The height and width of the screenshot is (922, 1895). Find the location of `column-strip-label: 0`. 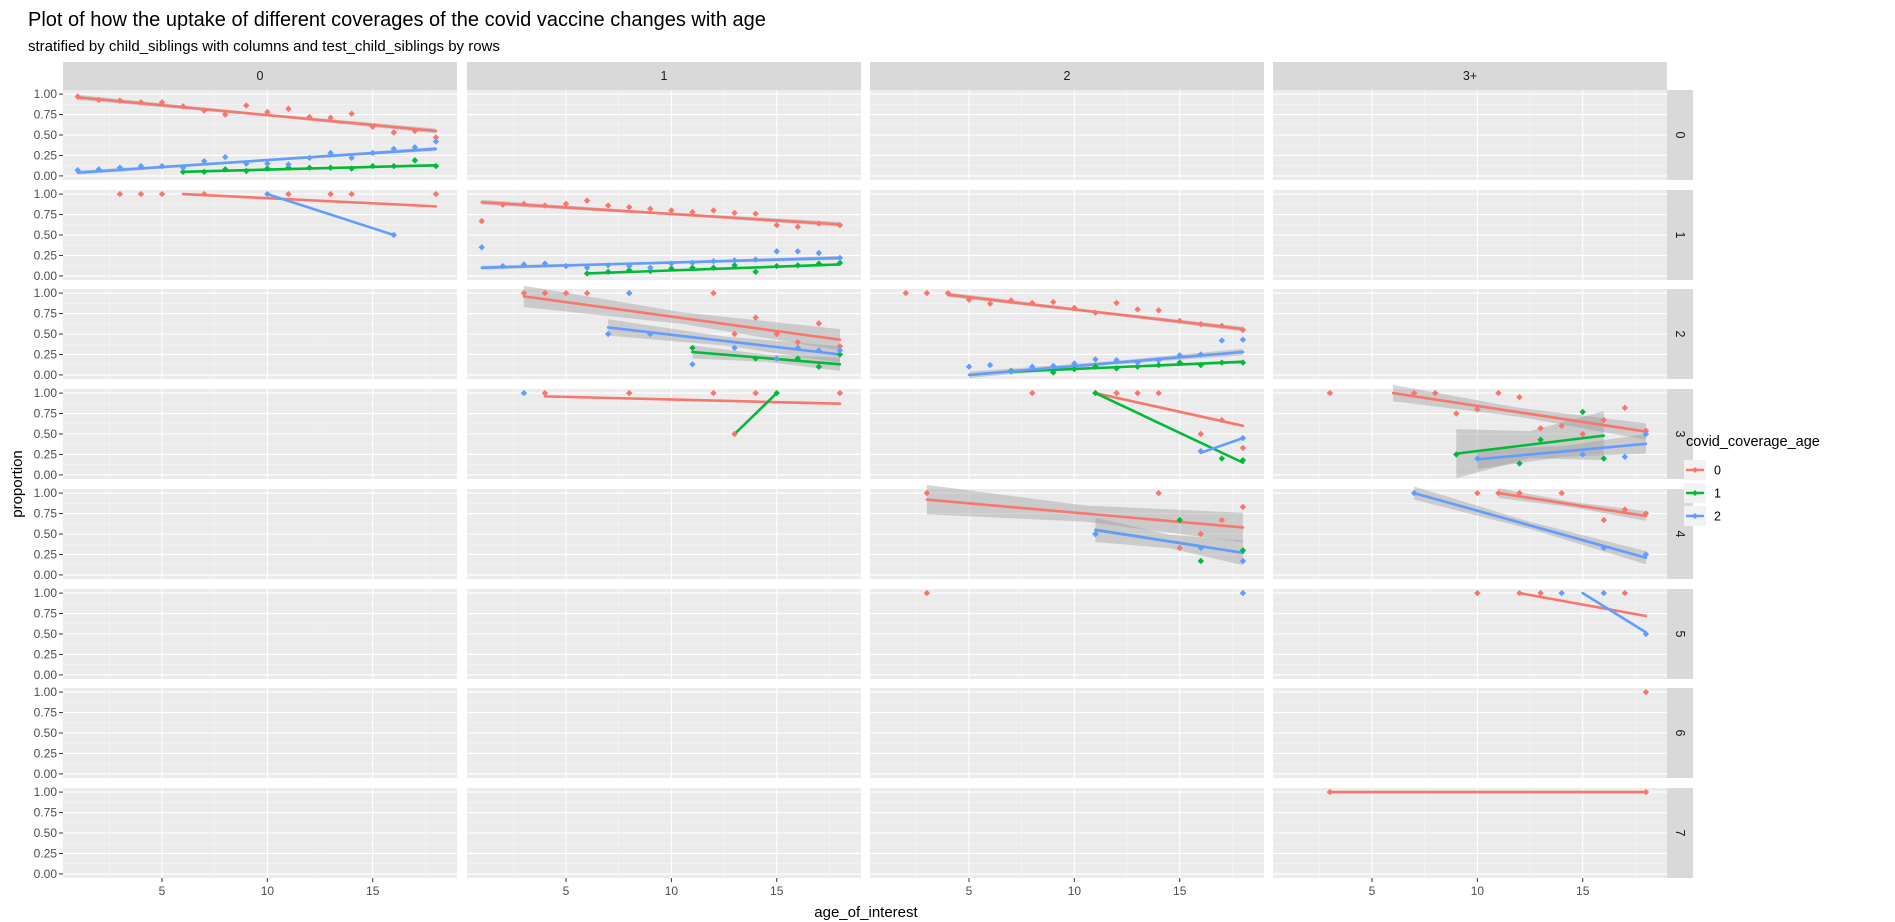

column-strip-label: 0 is located at coordinates (260, 76).